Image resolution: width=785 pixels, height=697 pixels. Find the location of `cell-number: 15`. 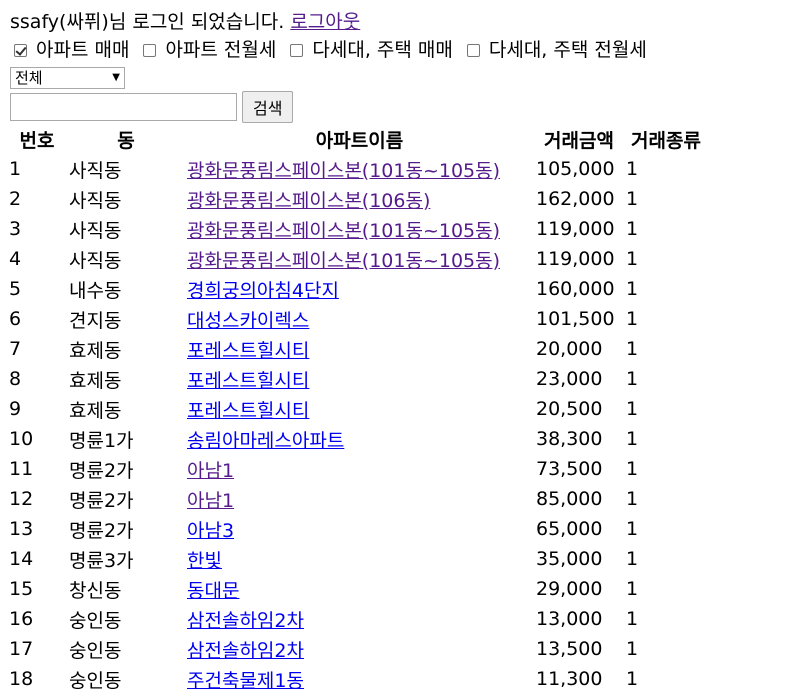

cell-number: 15 is located at coordinates (21, 589).